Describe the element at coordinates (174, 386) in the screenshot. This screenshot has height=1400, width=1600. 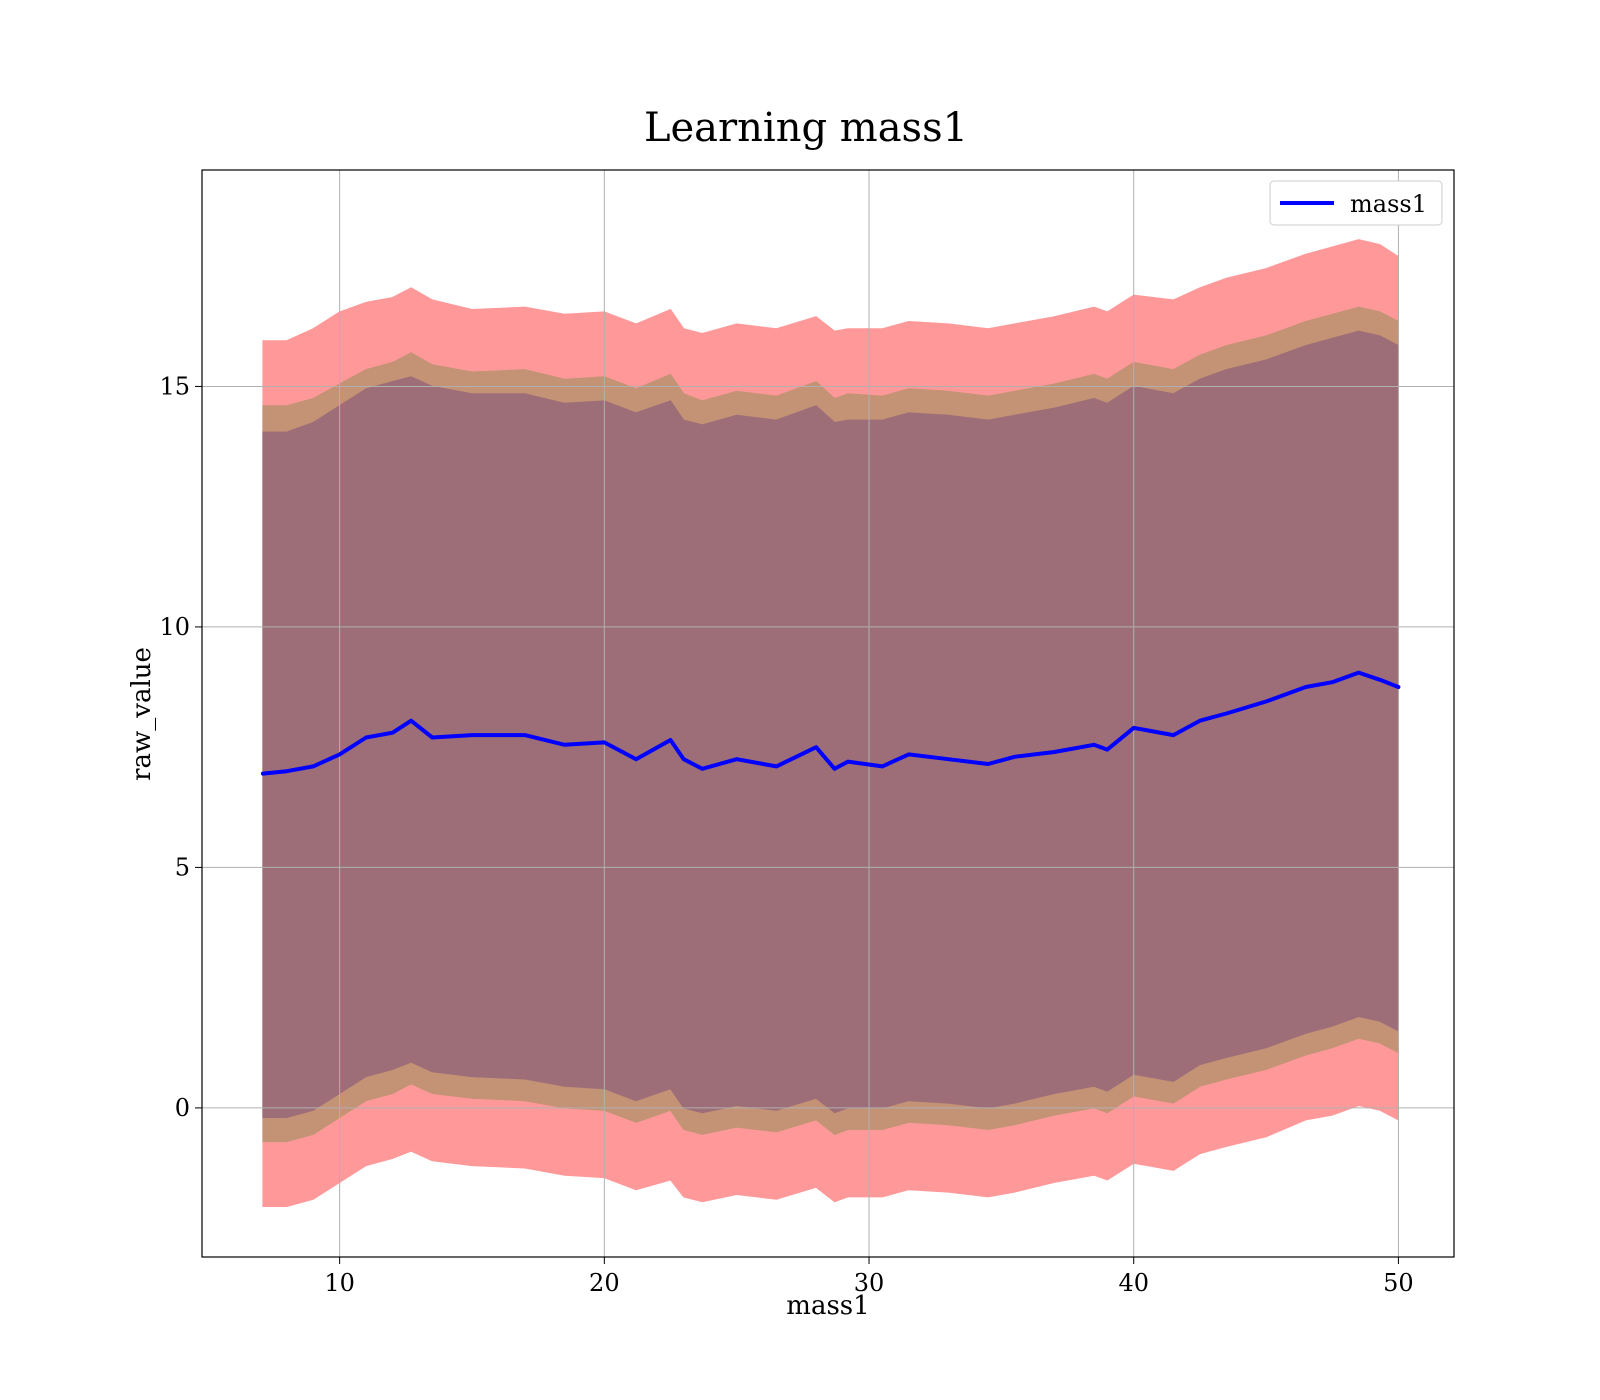
I see `y-tick-label: 15` at that location.